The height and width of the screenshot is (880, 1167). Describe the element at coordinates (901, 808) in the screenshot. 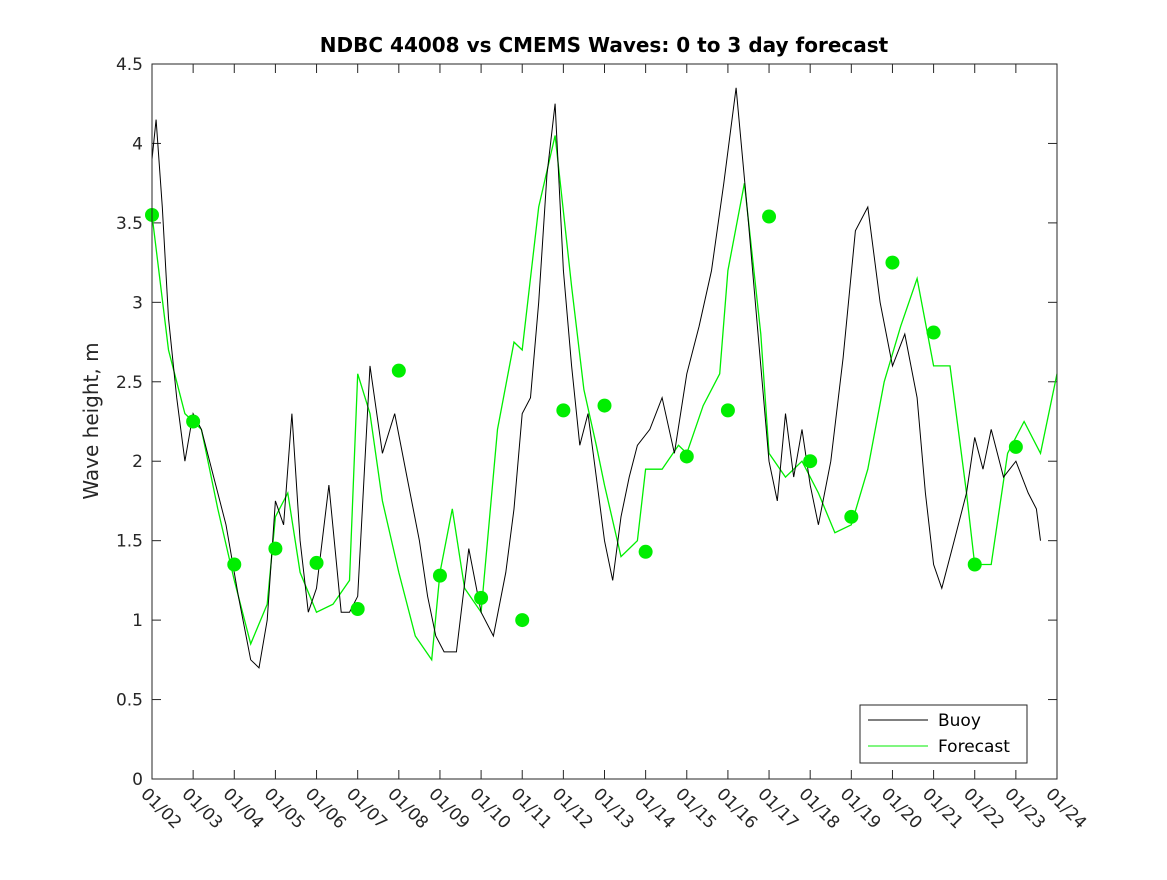

I see `x-tick-label: 01/20` at that location.